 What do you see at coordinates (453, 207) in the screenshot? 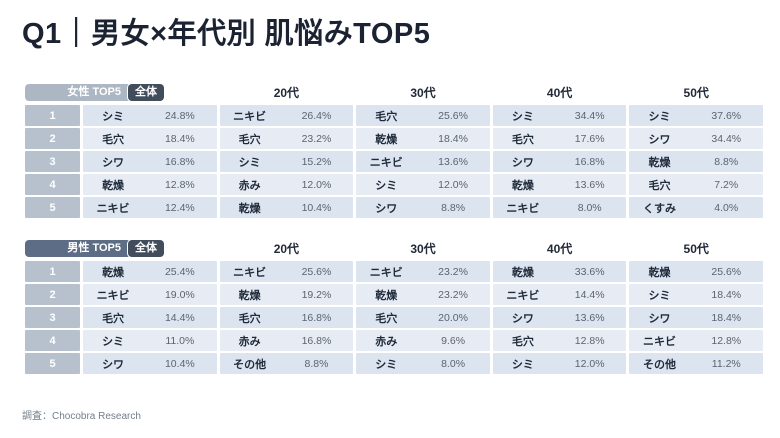
I see `concern-percent: 8.8%` at bounding box center [453, 207].